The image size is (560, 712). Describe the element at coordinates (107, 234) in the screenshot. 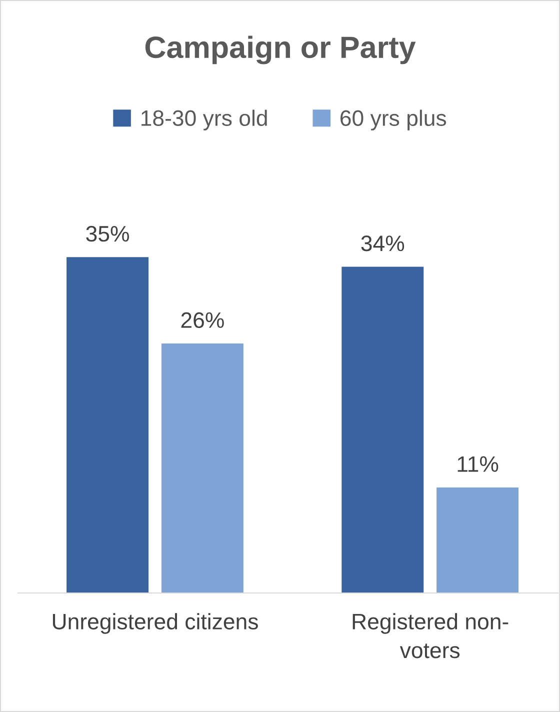

I see `data-label: 35%` at that location.